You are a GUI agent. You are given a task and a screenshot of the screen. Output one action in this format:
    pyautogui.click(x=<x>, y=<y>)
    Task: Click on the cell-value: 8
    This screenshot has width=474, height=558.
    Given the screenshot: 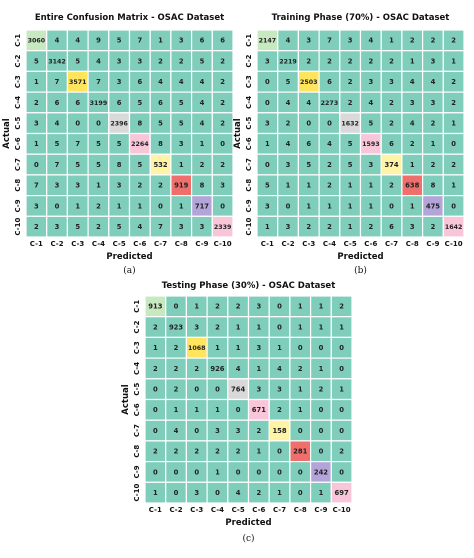 What is the action you would take?
    pyautogui.click(x=139, y=123)
    